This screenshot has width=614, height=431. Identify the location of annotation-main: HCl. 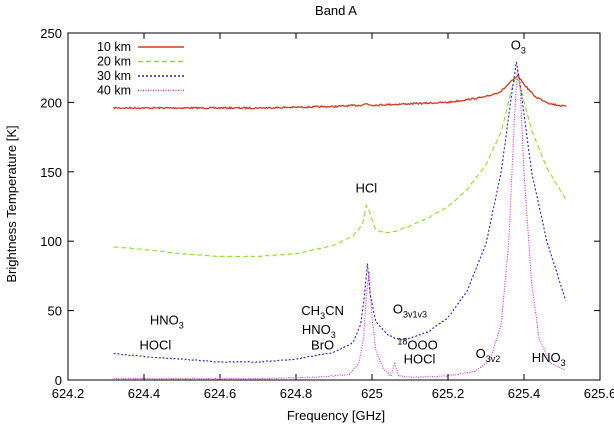
(366, 188).